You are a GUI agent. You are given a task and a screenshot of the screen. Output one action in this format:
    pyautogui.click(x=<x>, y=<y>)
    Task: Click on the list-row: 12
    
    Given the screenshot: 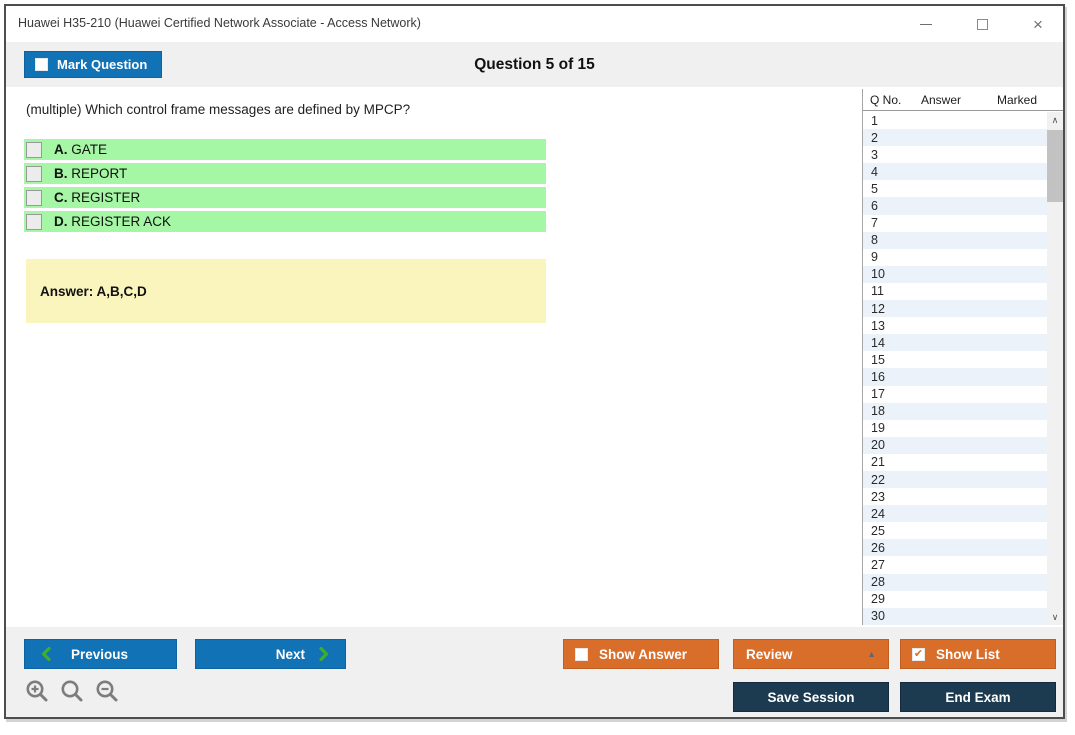 What is the action you would take?
    pyautogui.click(x=955, y=309)
    